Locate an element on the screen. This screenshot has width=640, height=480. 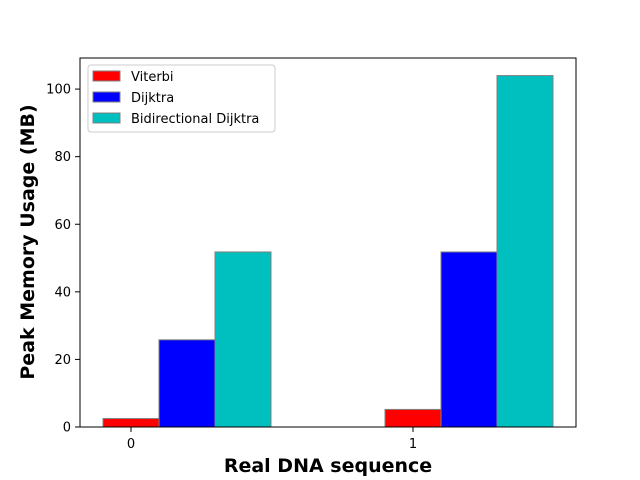
y-axis-label: Peak Memory Usage (MB) is located at coordinates (28, 241).